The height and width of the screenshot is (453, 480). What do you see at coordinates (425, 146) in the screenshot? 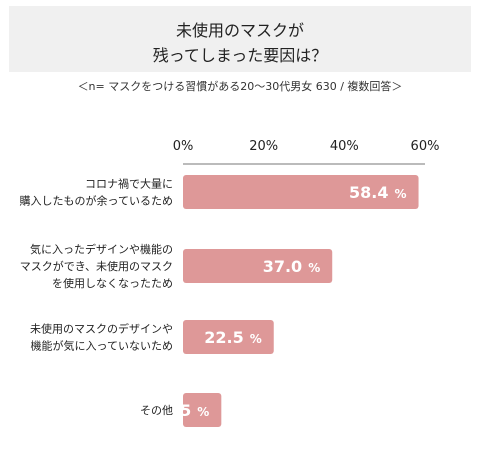
I see `x-tick-label: 60%` at bounding box center [425, 146].